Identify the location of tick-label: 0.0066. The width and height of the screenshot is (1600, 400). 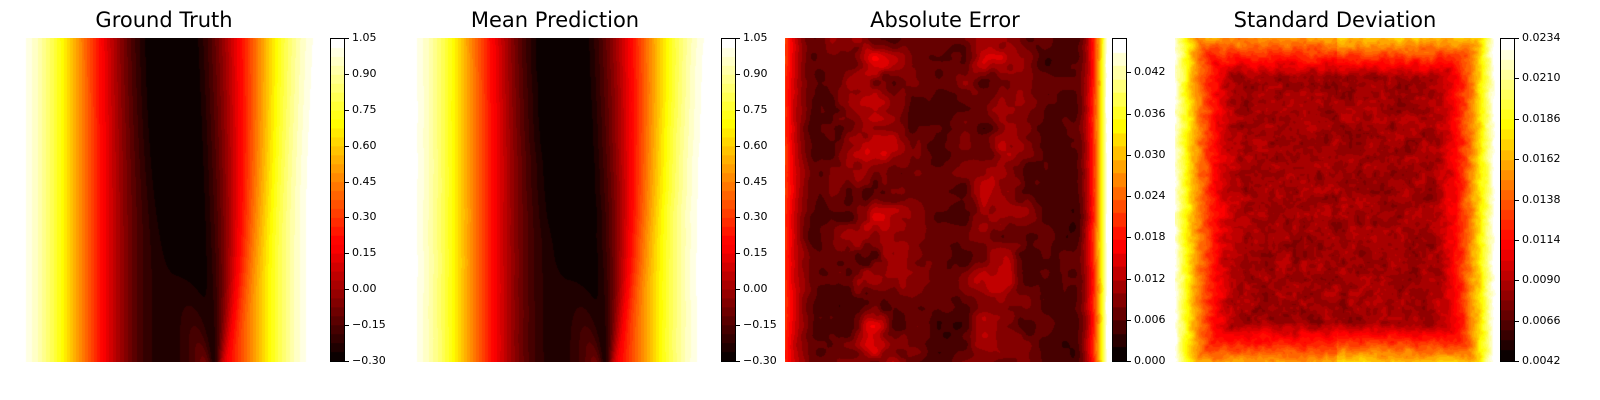
(1541, 320).